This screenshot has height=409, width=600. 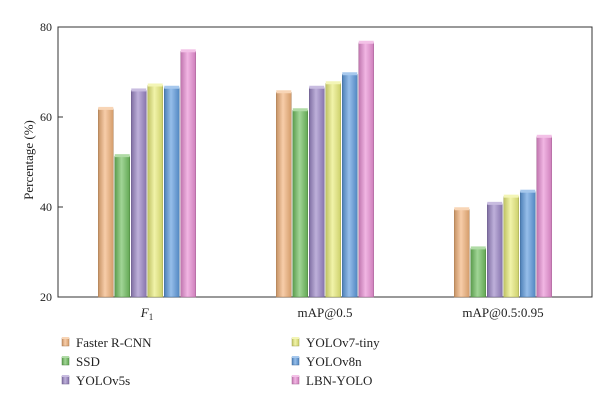 I want to click on legend-item: YOLOv8n, so click(x=326, y=361).